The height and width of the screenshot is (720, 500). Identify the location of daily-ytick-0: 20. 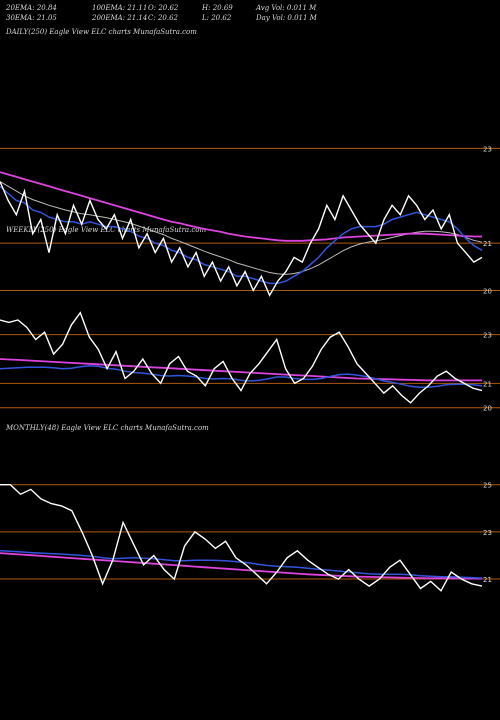
(487, 292).